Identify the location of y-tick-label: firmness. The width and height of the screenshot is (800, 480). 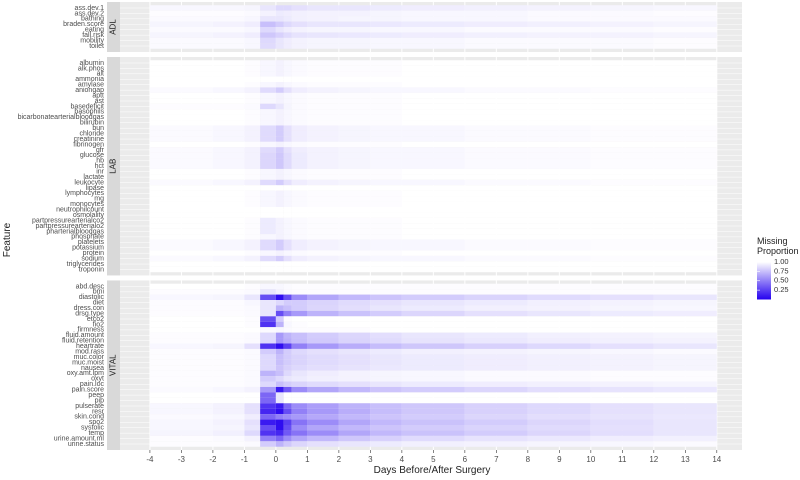
(91, 330).